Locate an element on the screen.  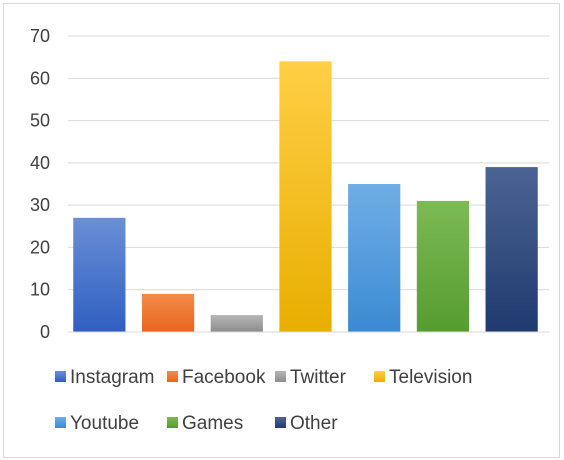
y-tick-label: 40 is located at coordinates (40, 163).